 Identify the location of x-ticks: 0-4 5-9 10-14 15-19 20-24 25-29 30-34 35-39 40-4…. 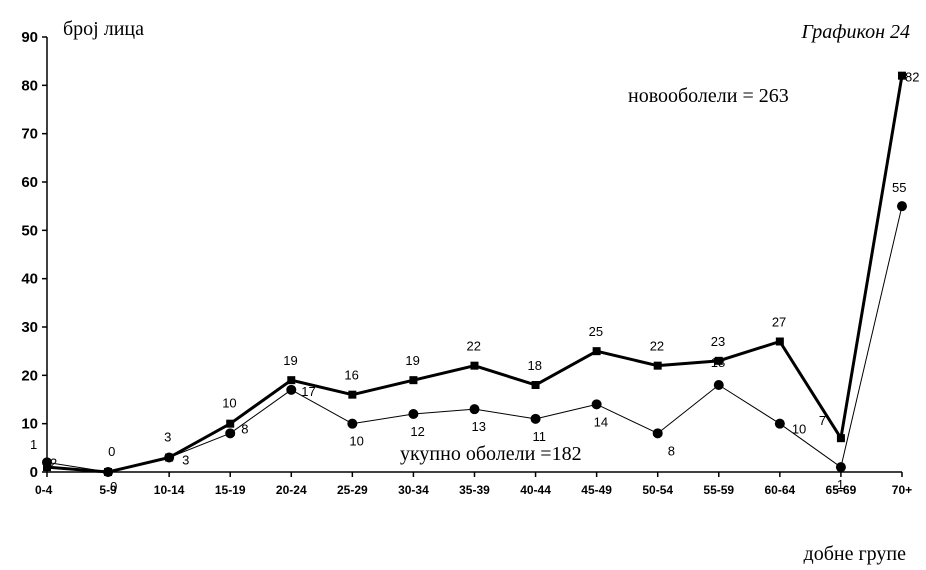
(473, 484).